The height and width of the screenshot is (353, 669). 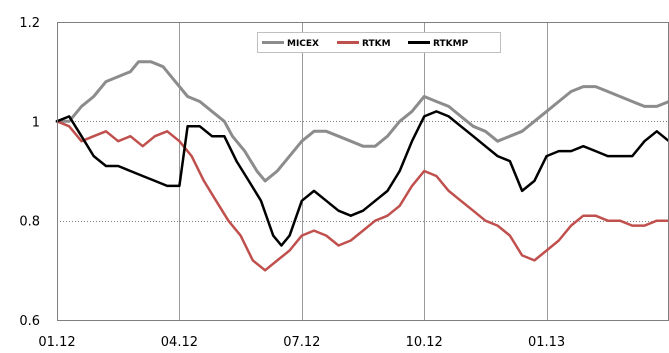 I want to click on x-tick-label: 01.12, so click(x=56, y=342).